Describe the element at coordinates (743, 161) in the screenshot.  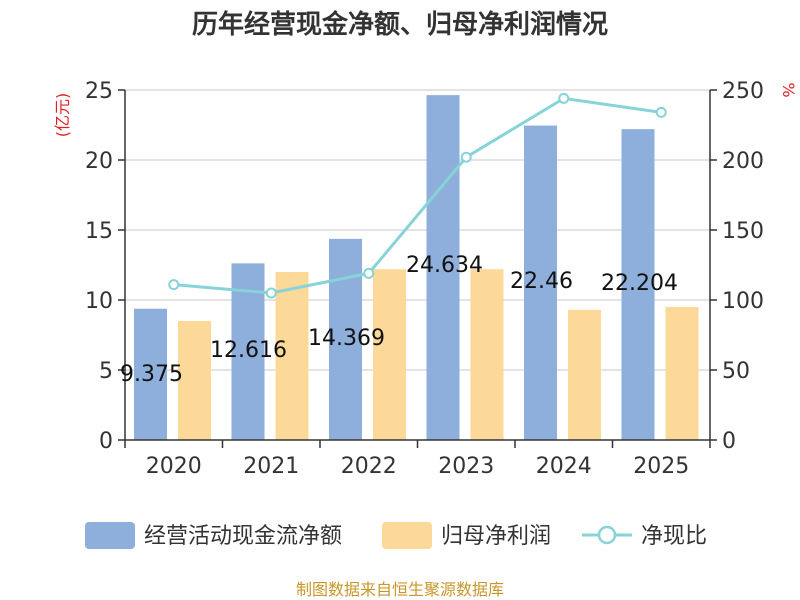
I see `right-axis-tick-label: 200` at that location.